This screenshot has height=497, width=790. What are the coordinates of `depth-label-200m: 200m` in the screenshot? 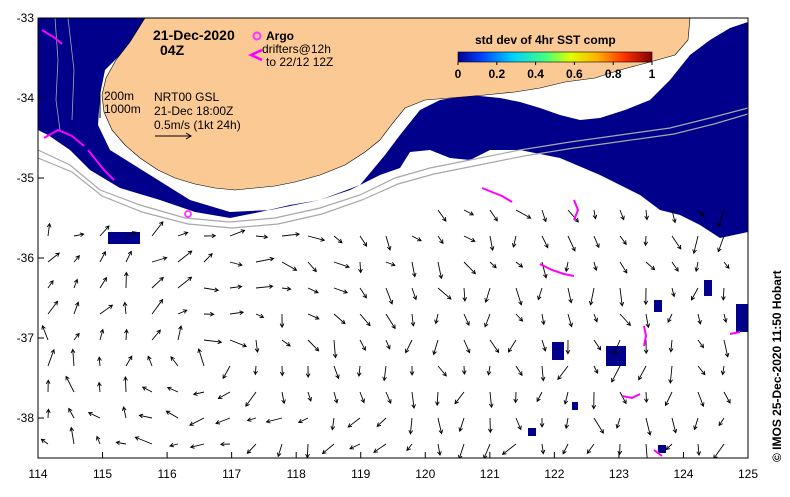 It's located at (119, 96).